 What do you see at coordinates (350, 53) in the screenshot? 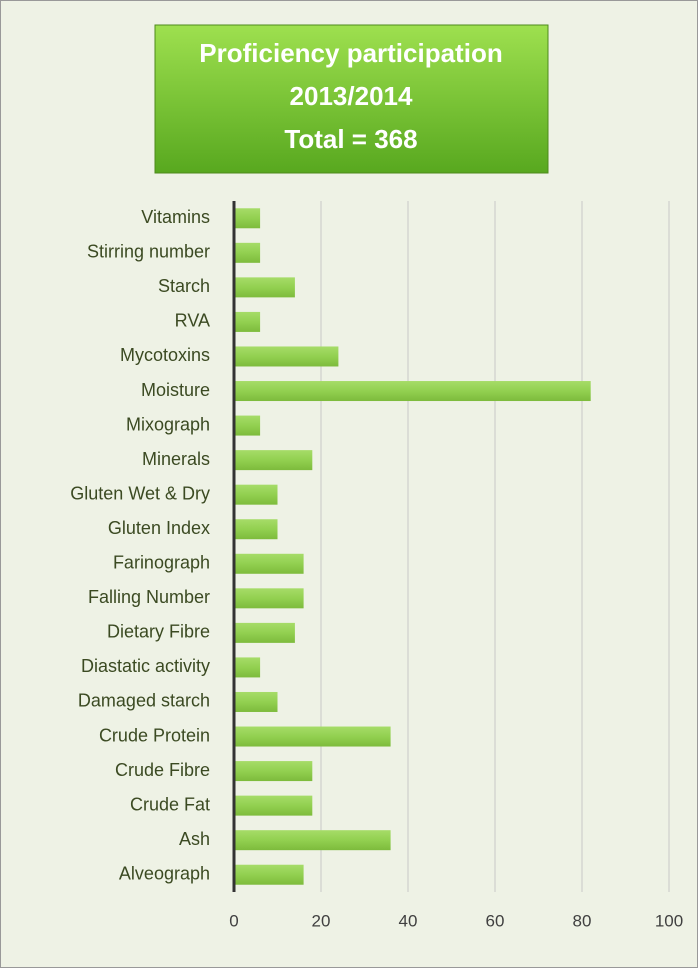
I see `chart-title: Proficiency participation` at bounding box center [350, 53].